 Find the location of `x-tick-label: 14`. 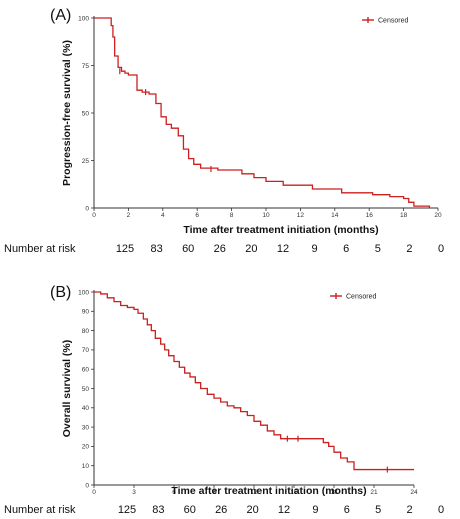

x-tick-label: 14 is located at coordinates (335, 215).